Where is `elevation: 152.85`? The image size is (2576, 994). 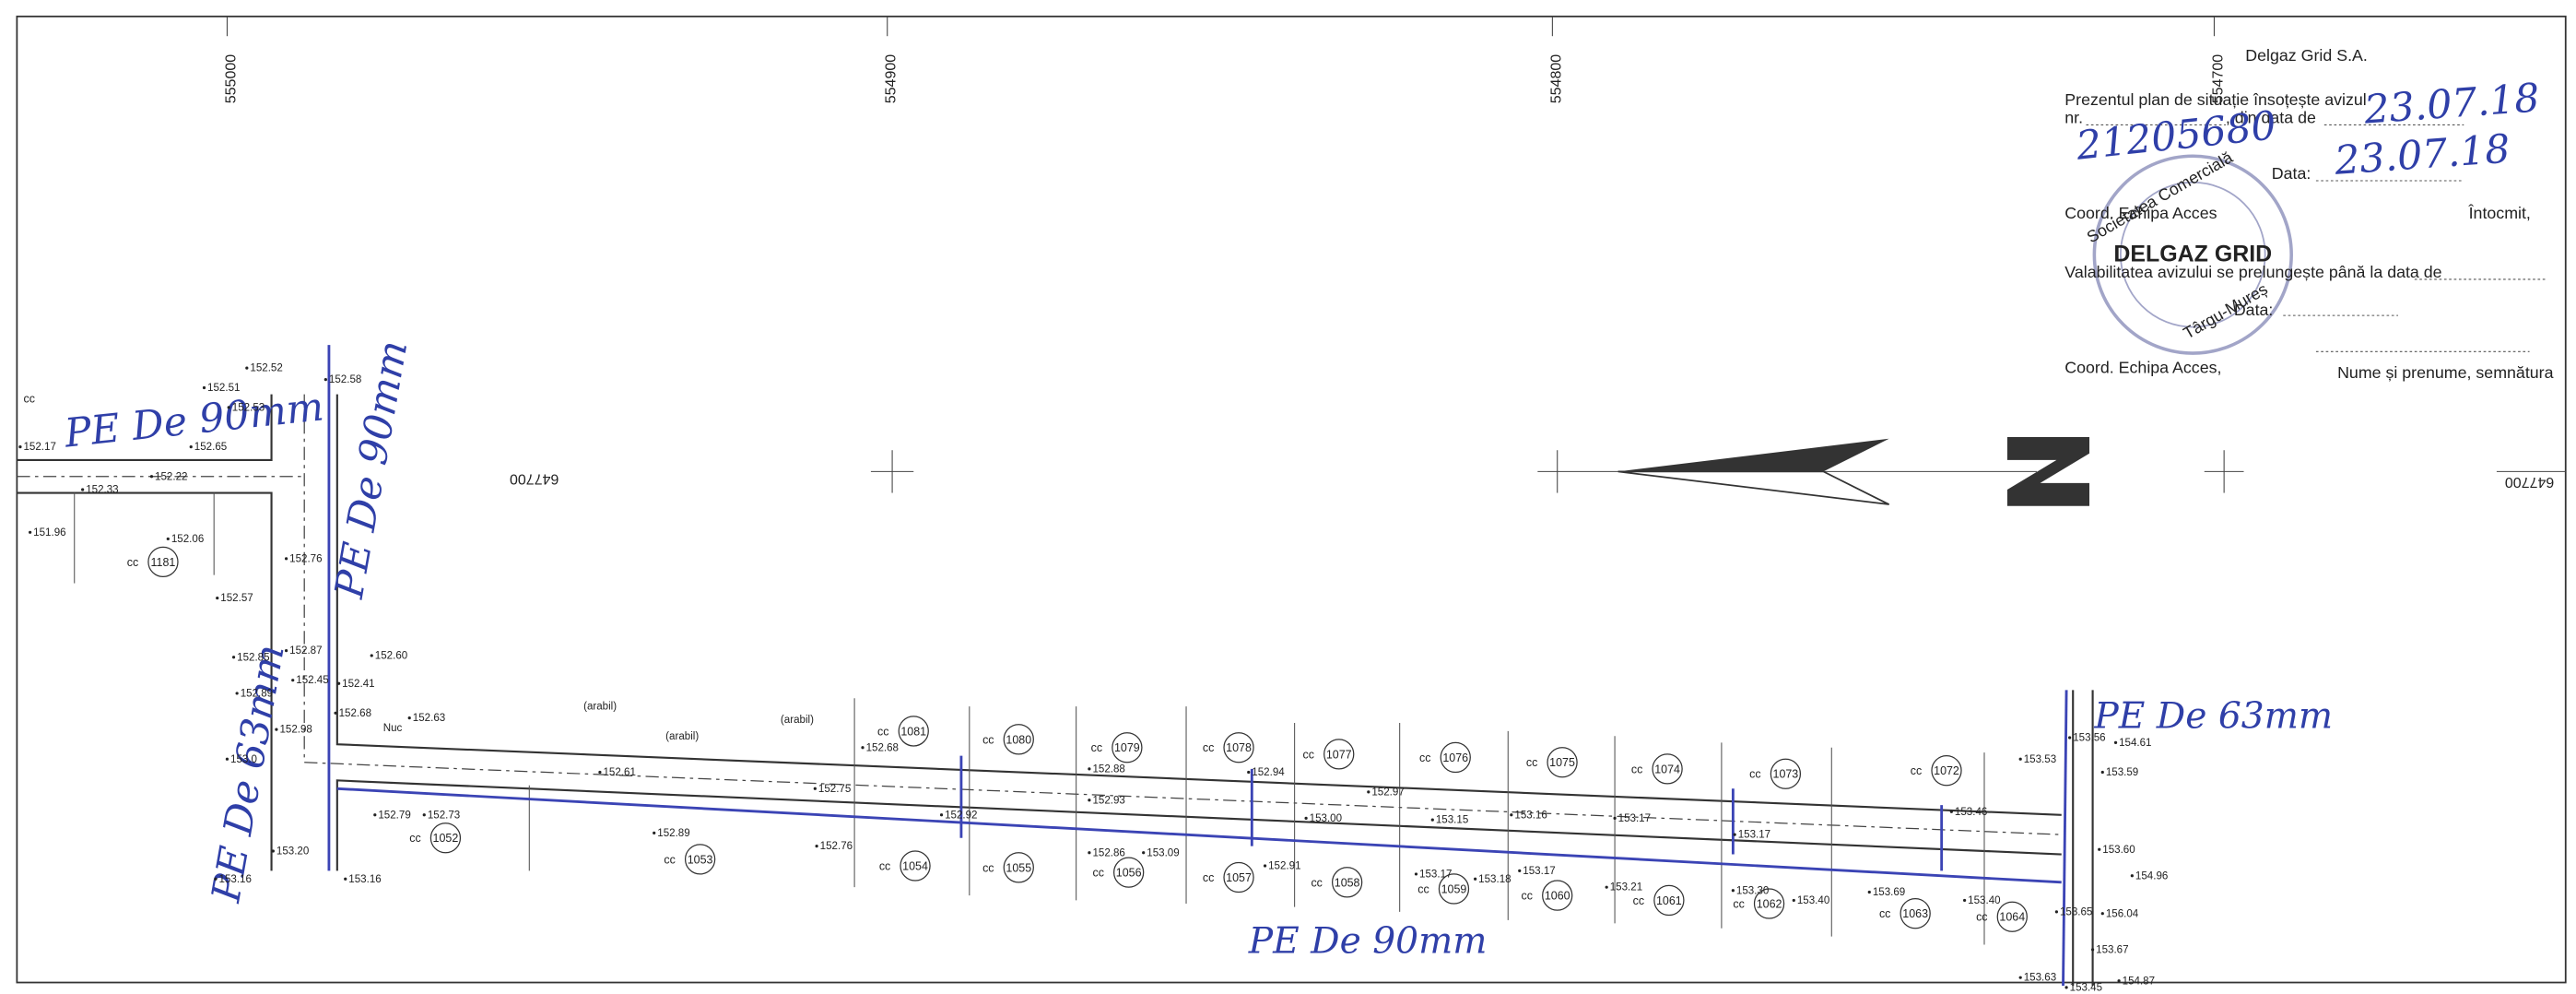
elevation: 152.85 is located at coordinates (253, 658).